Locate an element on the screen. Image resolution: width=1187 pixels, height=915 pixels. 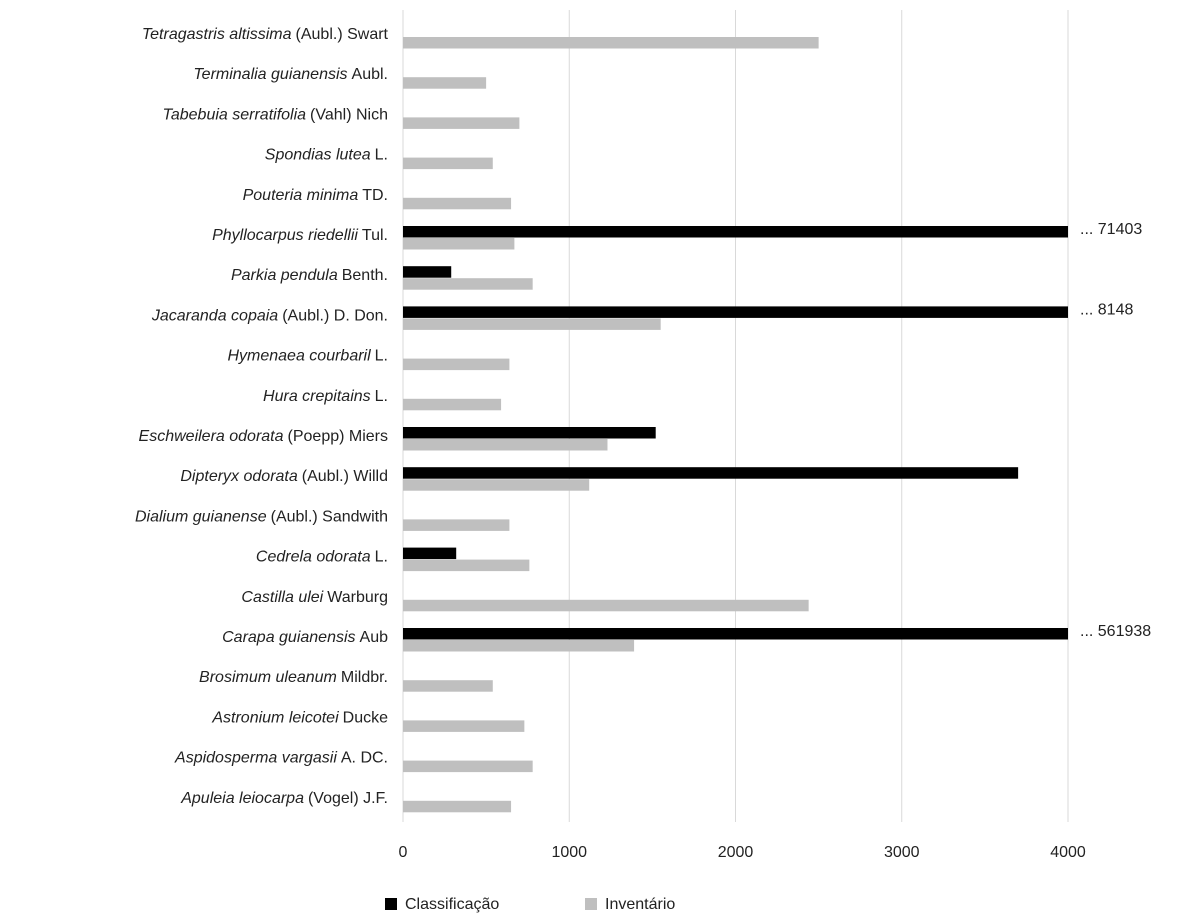
y-tick-label: Tabebuia serratifolia (Vahl) Nich is located at coordinates (275, 115).